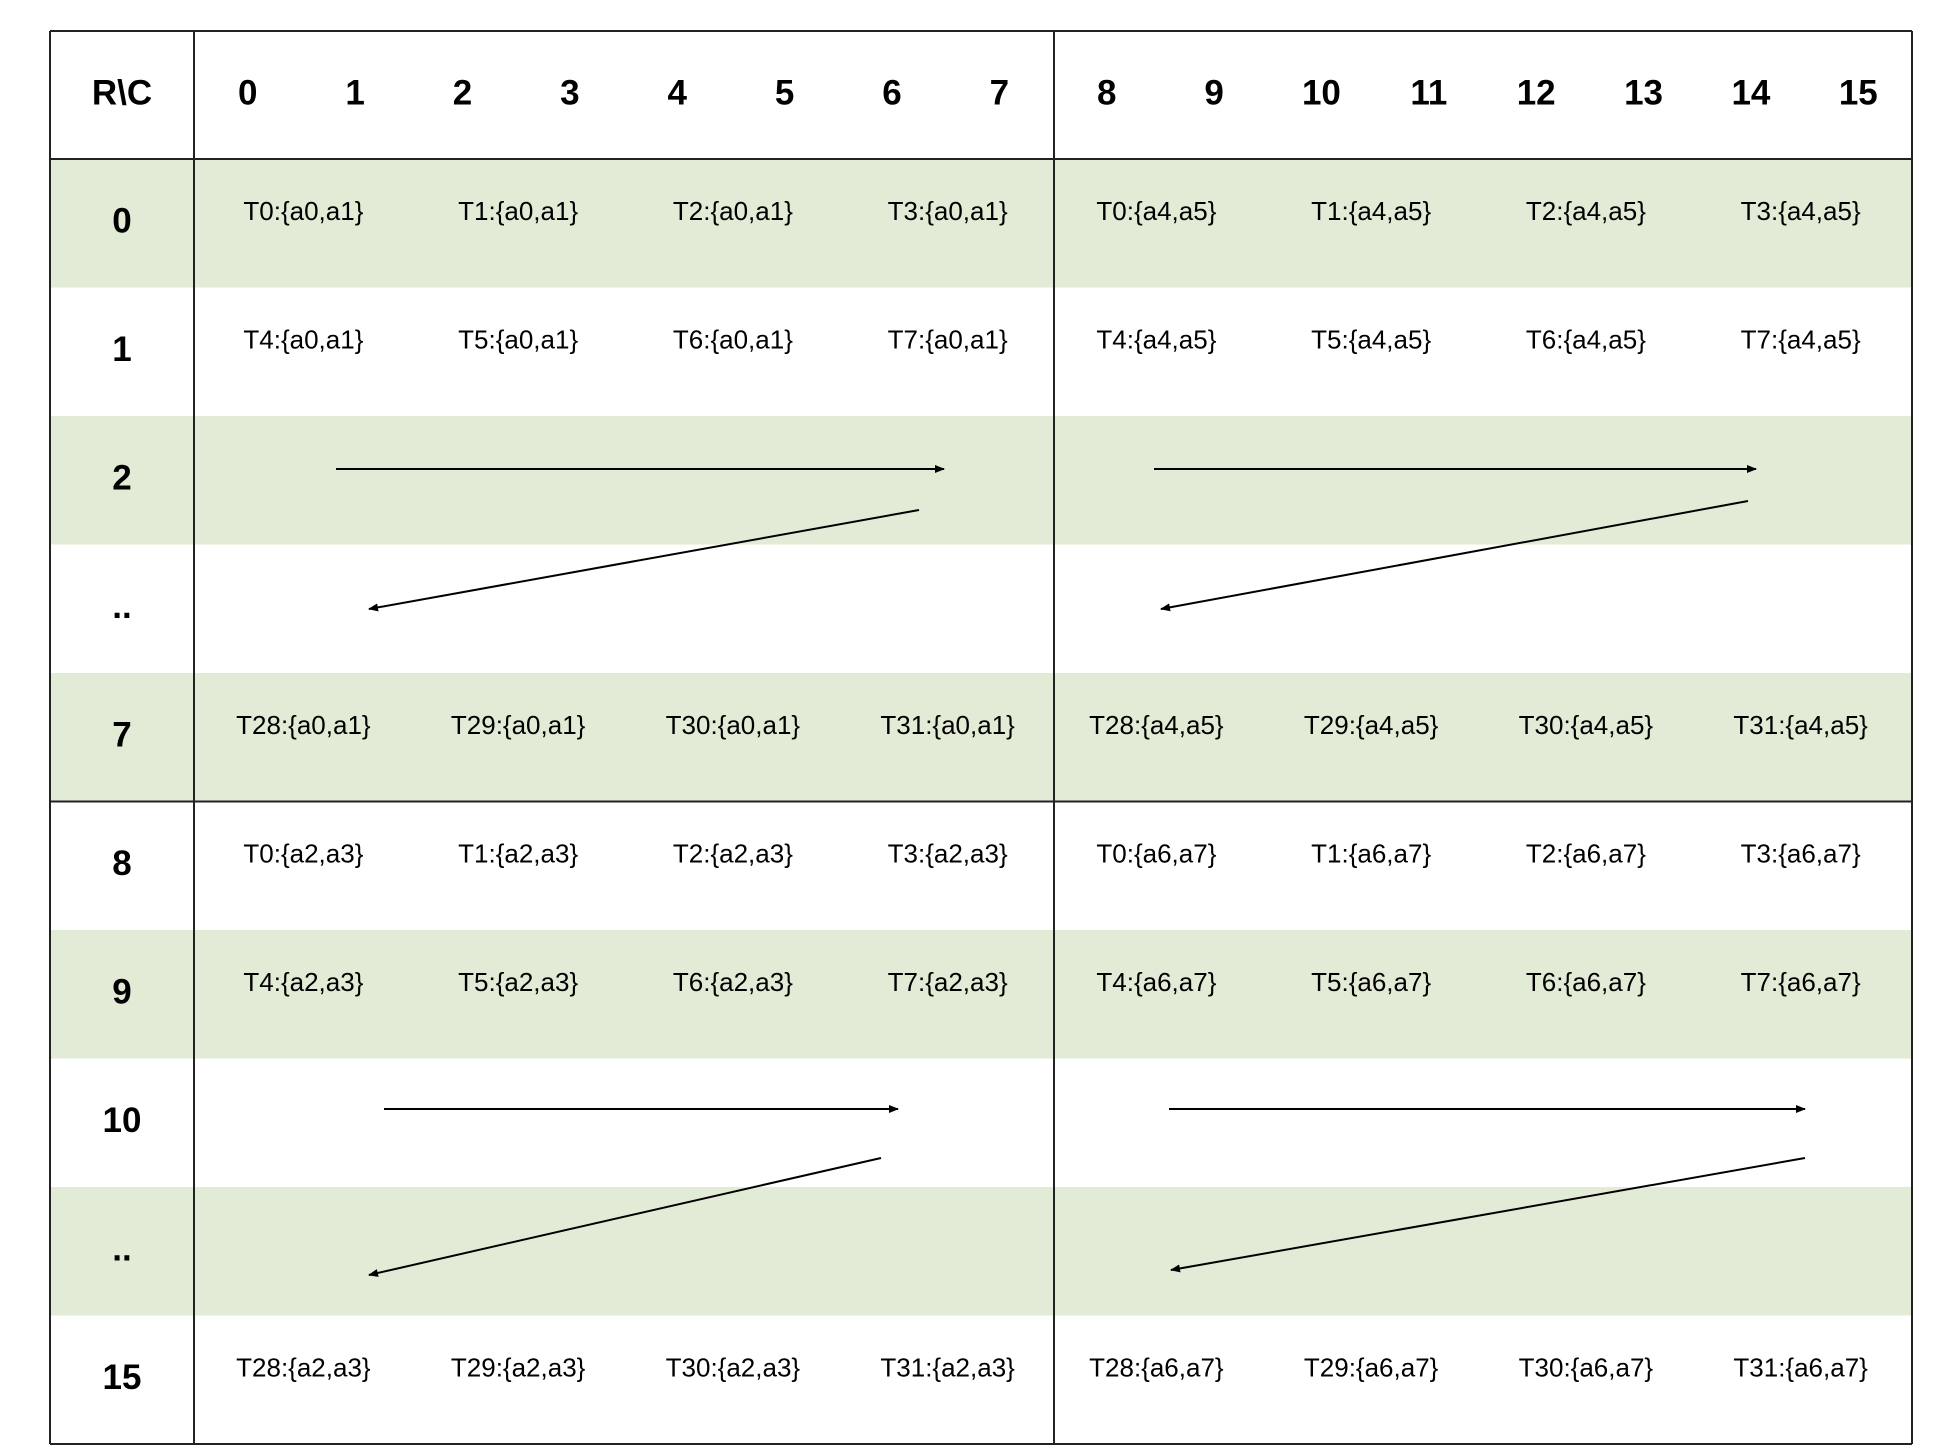  What do you see at coordinates (948, 853) in the screenshot?
I see `cell: T3:{a2,a3}` at bounding box center [948, 853].